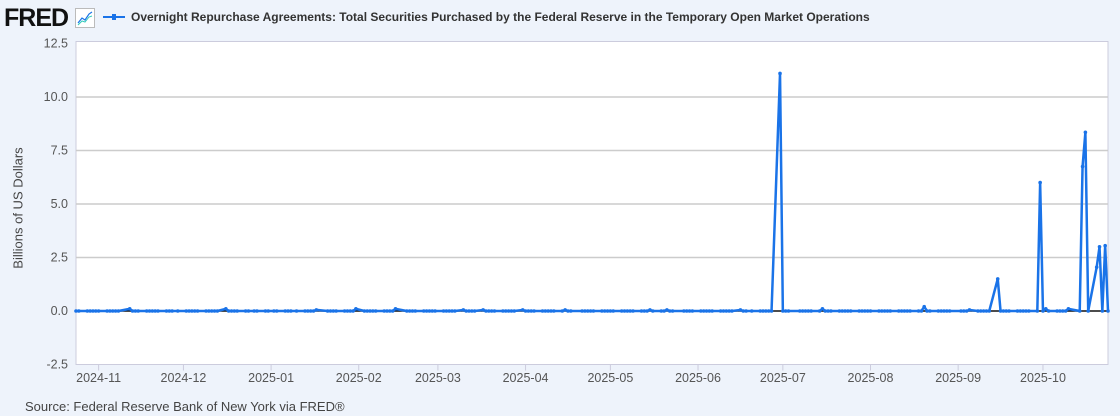  What do you see at coordinates (114, 17) in the screenshot?
I see `legend-swatch` at bounding box center [114, 17].